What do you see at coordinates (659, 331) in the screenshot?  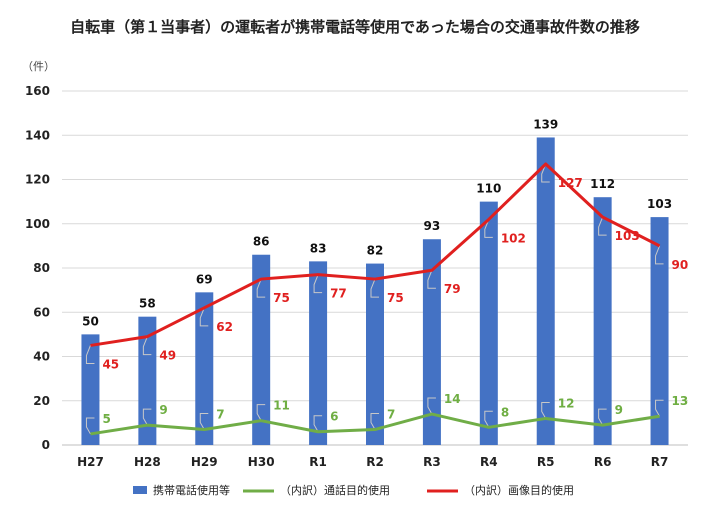 I see `bar-R7` at bounding box center [659, 331].